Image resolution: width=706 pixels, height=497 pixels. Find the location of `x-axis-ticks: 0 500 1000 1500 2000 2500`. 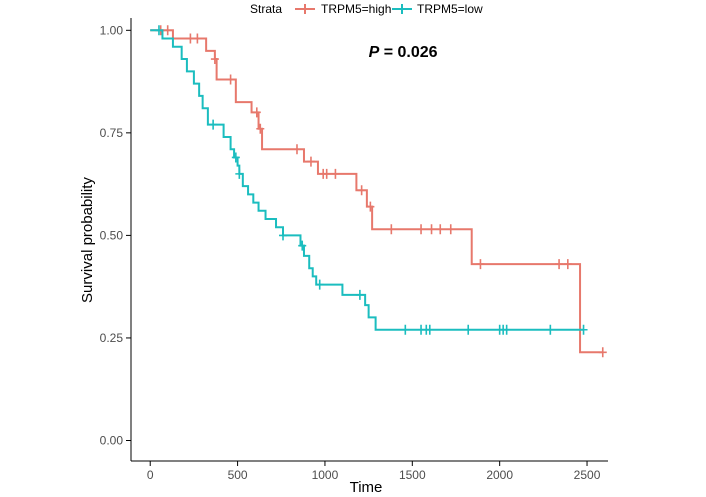

x-axis-ticks: 0 500 1000 1500 2000 2500 is located at coordinates (374, 471).